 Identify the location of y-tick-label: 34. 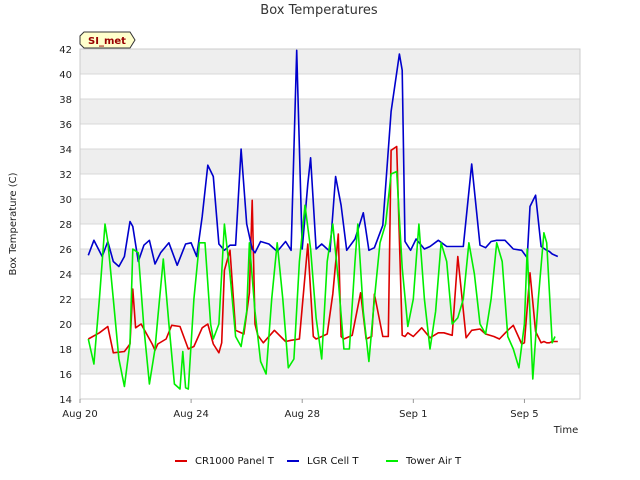
(65, 150).